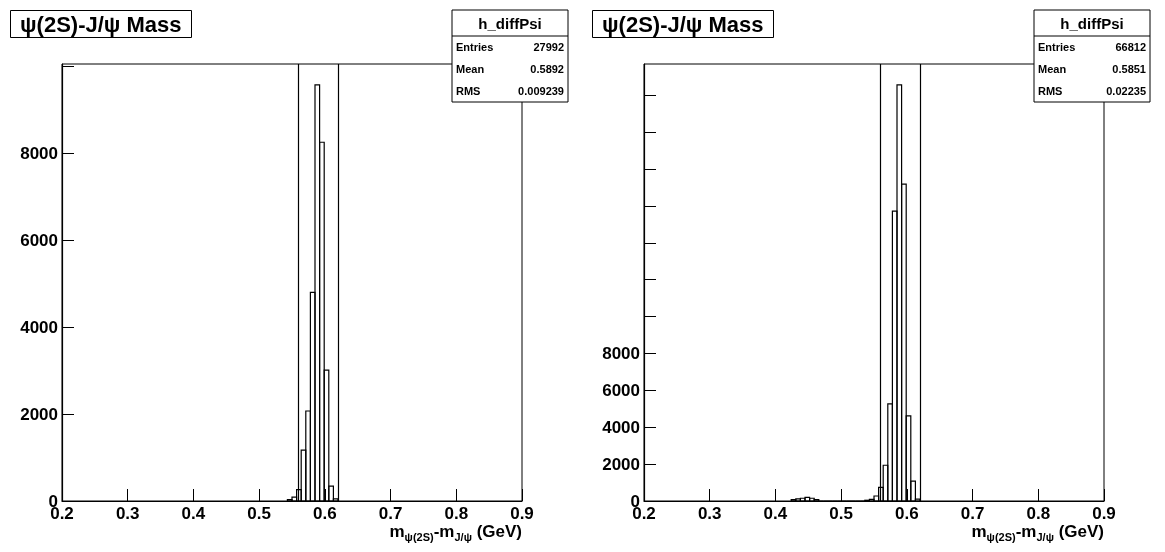 The width and height of the screenshot is (1165, 552). I want to click on text: 0.5851, so click(1129, 69).